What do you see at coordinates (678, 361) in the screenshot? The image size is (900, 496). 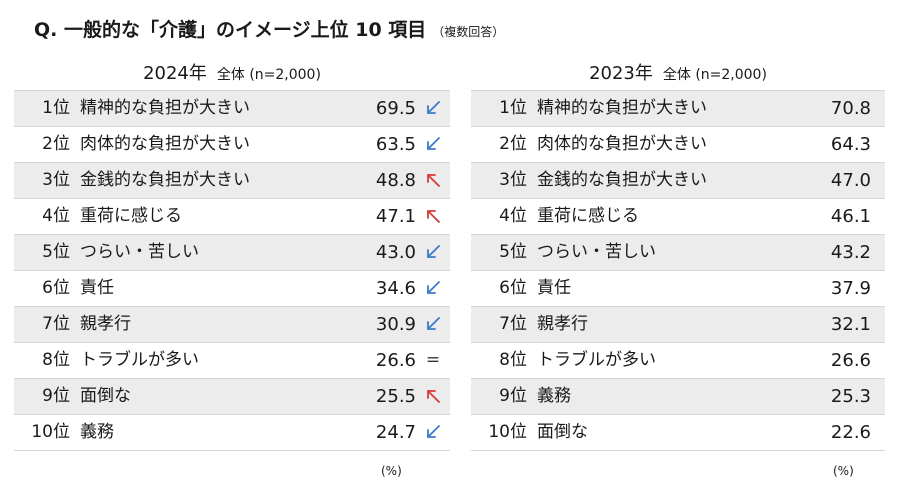 I see `table-row: 8位 トラブルが多い 26.6` at bounding box center [678, 361].